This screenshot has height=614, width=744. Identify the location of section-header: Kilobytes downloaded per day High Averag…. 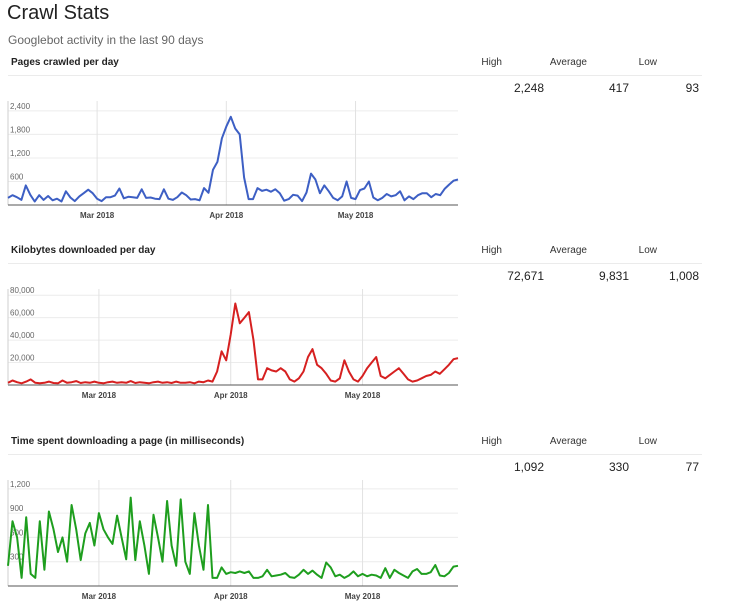
(355, 253).